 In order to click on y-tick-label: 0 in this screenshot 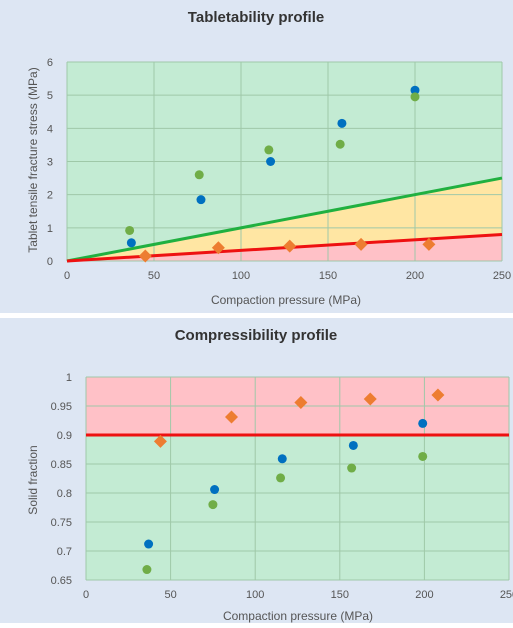, I will do `click(50, 262)`.